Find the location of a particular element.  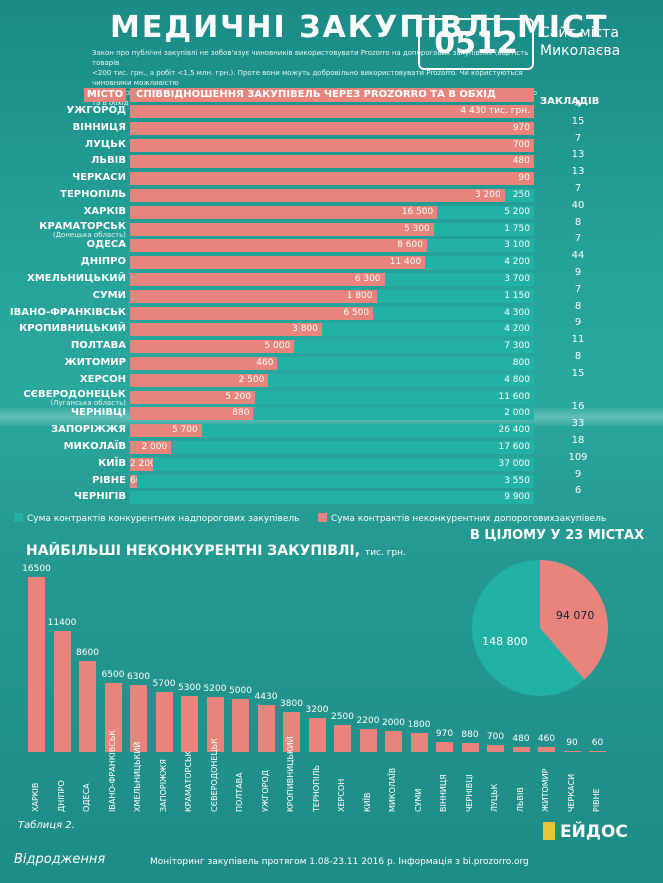

row-city-label: МИКОЛАЇВ is located at coordinates (94, 446).